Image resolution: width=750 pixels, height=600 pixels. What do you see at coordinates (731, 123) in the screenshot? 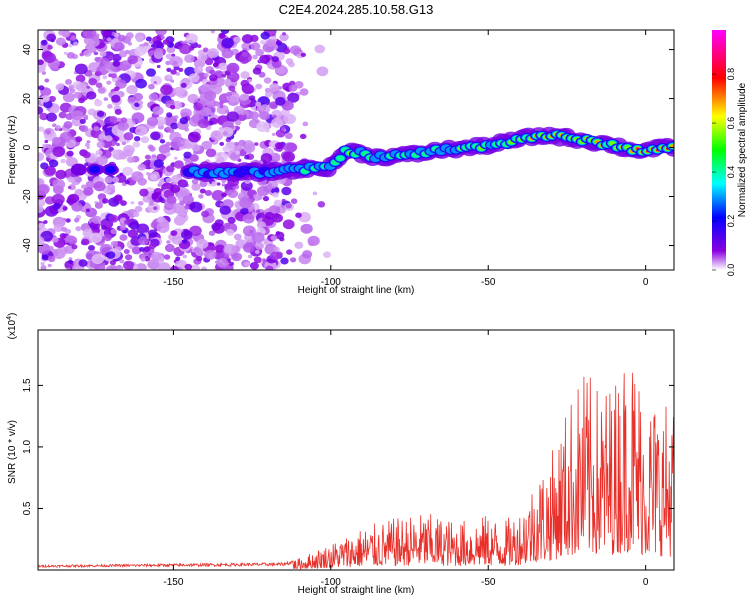
I see `colorbar-tick-label: 0.6` at bounding box center [731, 123].